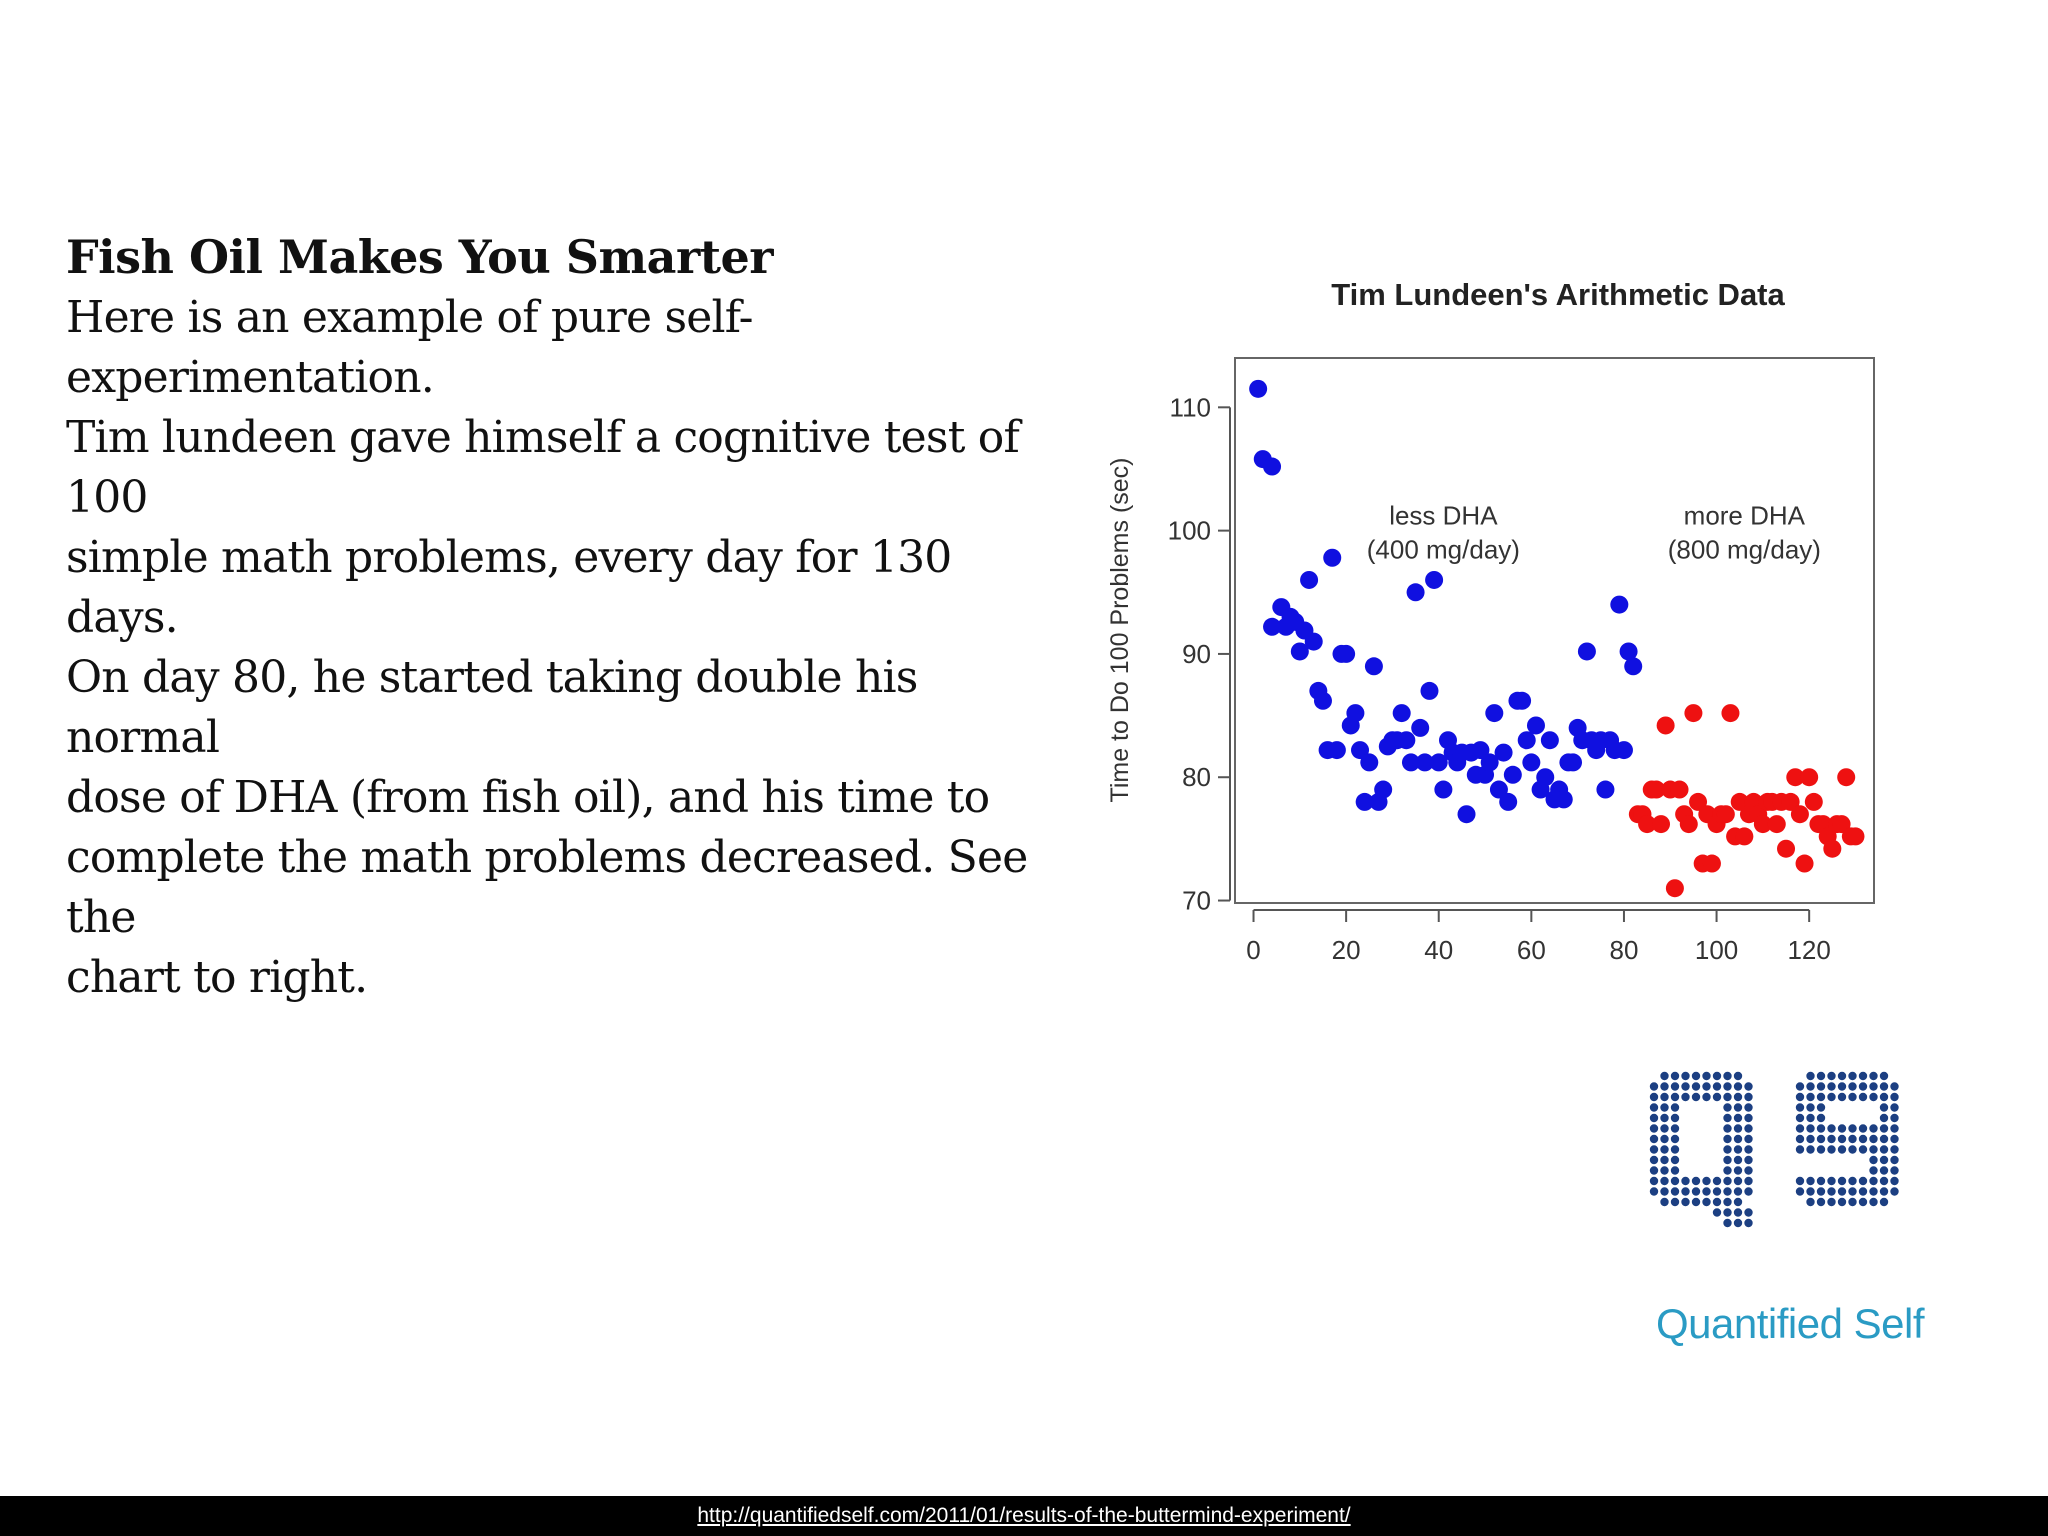  Describe the element at coordinates (1443, 515) in the screenshot. I see `annotation-line: less DHA` at that location.